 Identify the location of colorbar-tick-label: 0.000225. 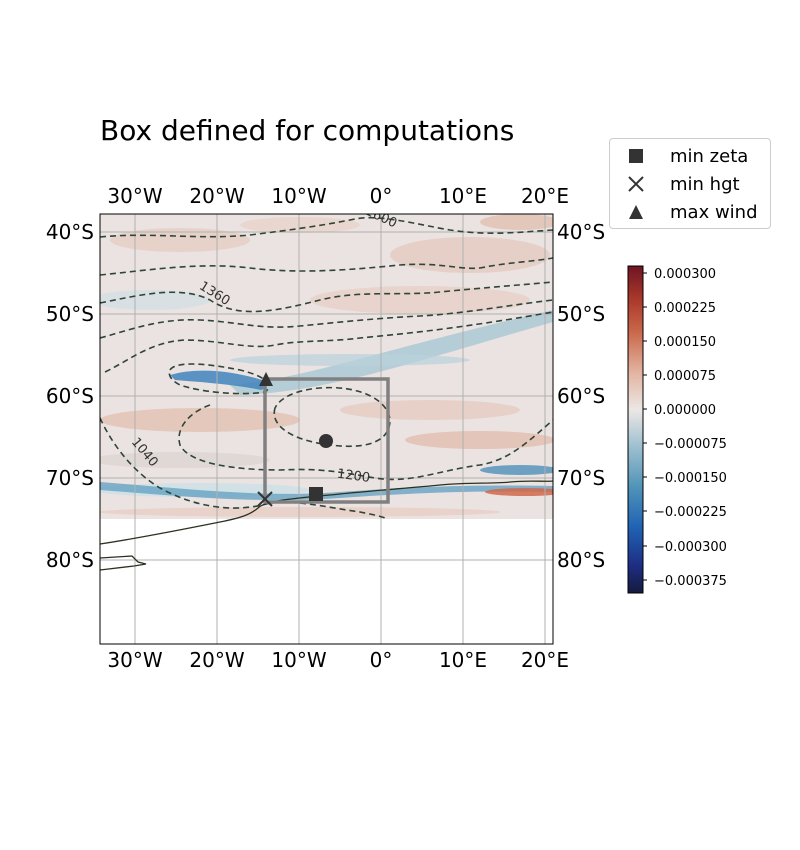
(685, 308).